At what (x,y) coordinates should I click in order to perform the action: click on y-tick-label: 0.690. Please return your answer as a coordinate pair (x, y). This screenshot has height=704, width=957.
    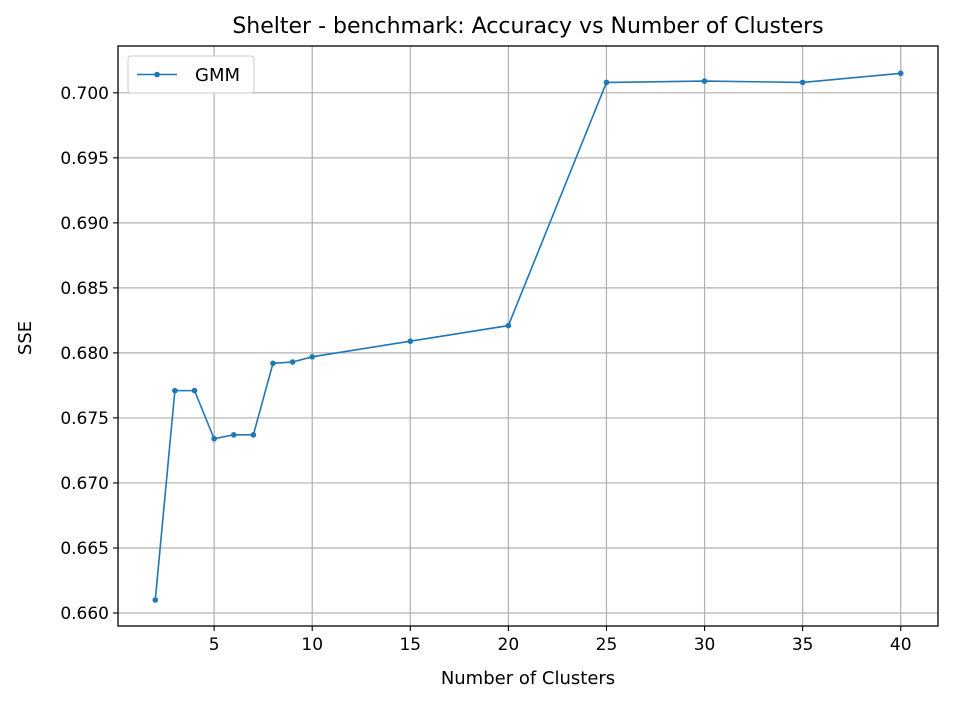
    Looking at the image, I should click on (84, 224).